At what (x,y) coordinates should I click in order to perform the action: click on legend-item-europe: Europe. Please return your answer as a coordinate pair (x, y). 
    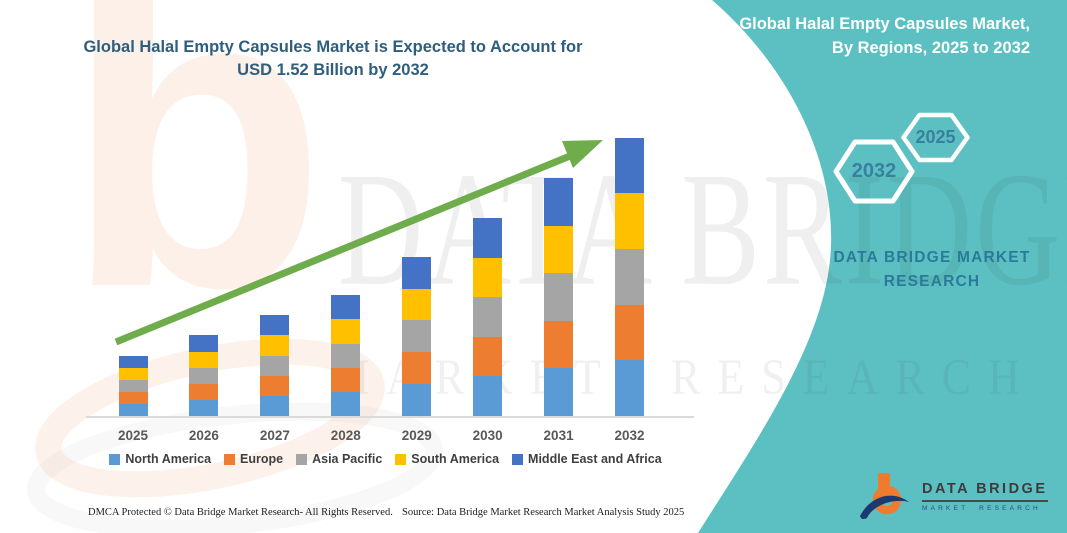
    Looking at the image, I should click on (253, 459).